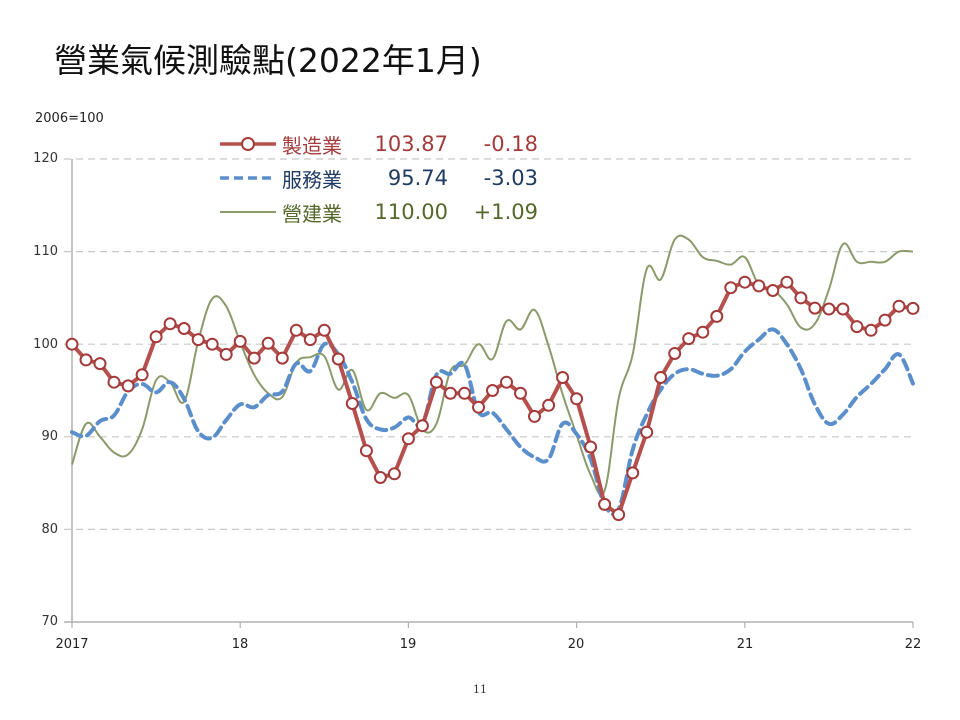 The width and height of the screenshot is (960, 720). Describe the element at coordinates (45, 158) in the screenshot. I see `y-tick-120: 120` at that location.